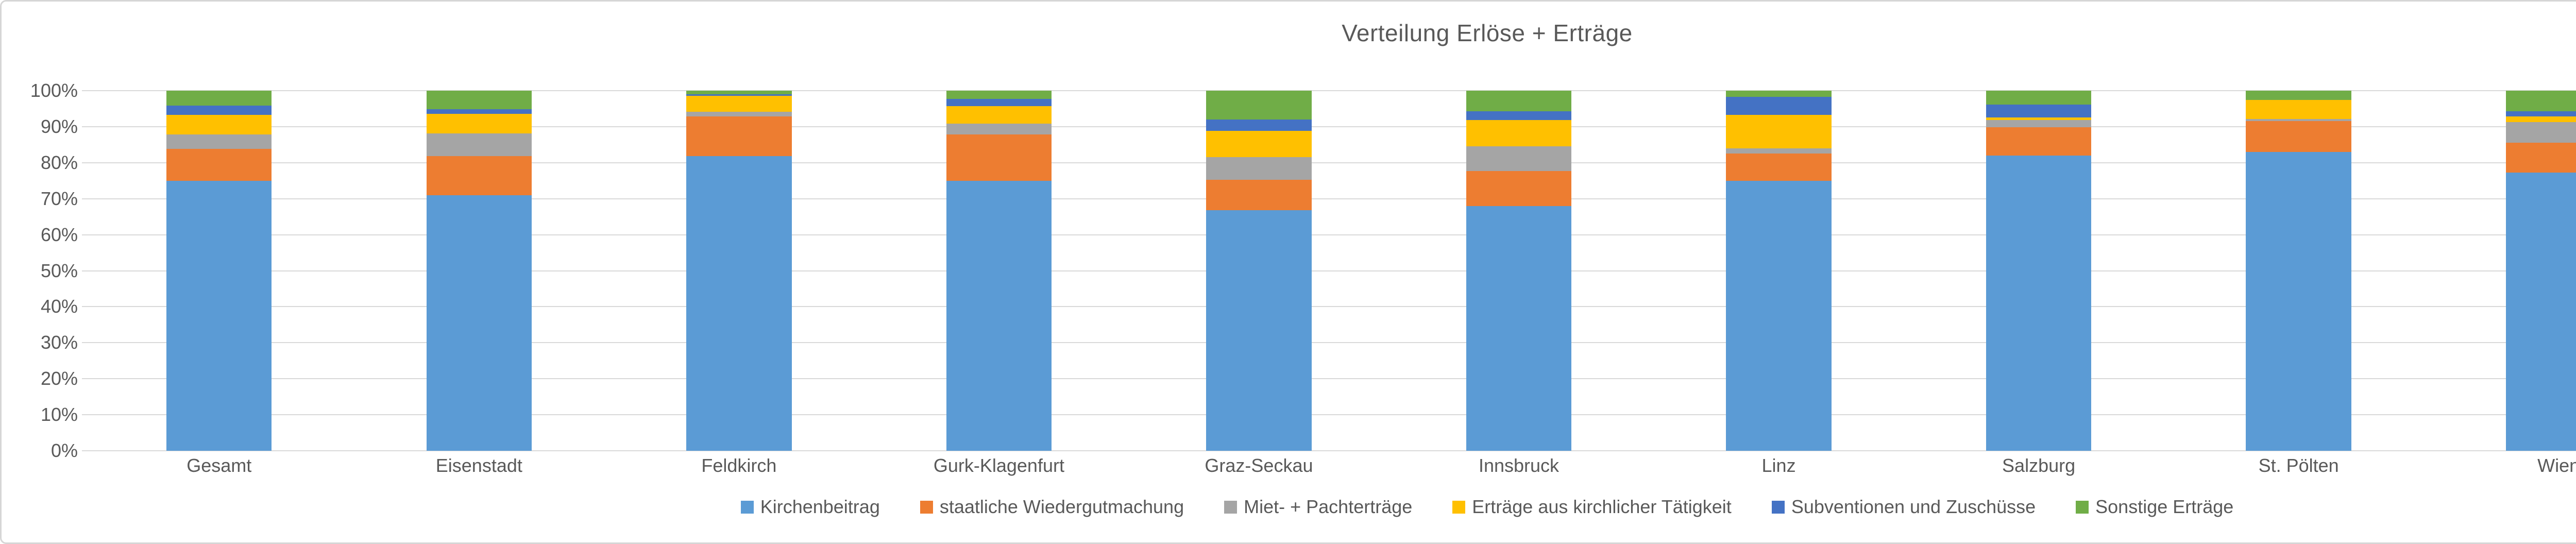  What do you see at coordinates (59, 415) in the screenshot?
I see `y-tick-label: 10%` at bounding box center [59, 415].